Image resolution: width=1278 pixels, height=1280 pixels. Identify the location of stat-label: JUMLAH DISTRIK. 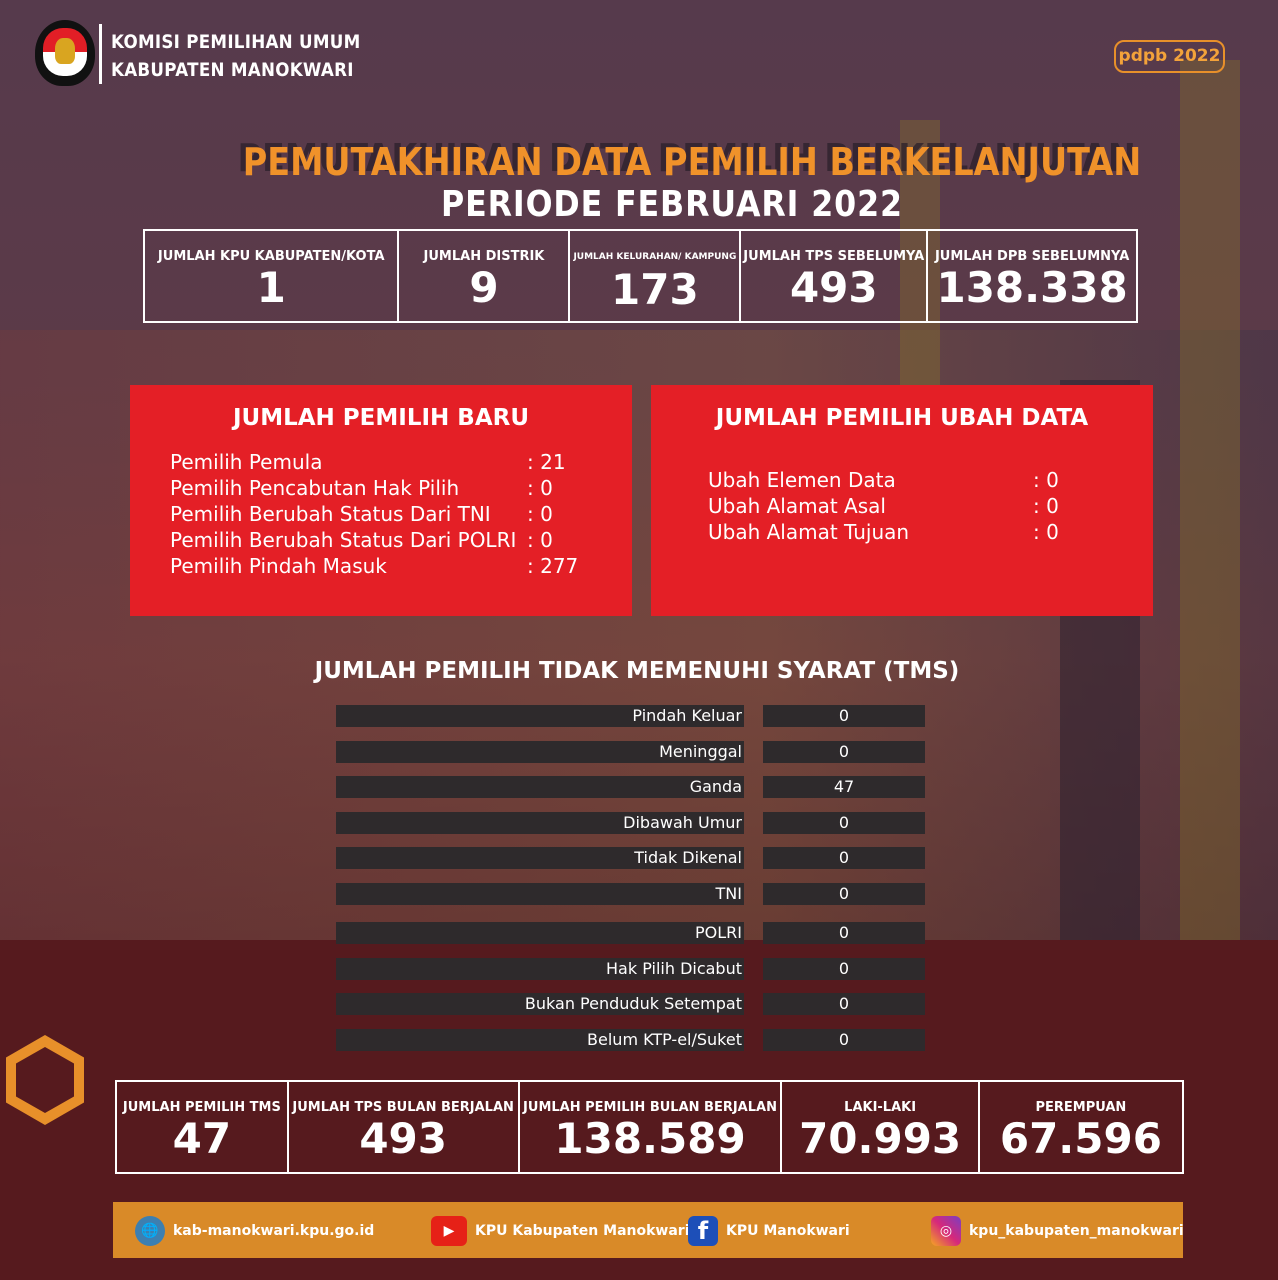
(484, 256).